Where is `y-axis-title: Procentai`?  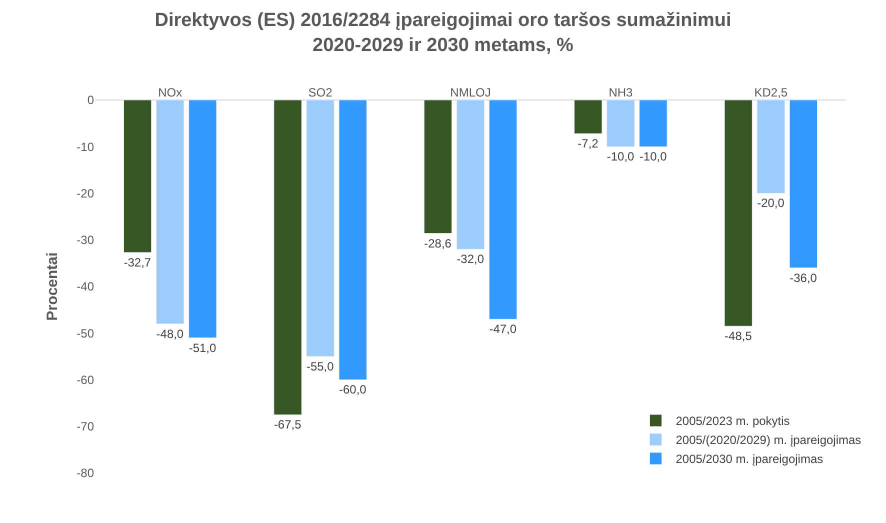 y-axis-title: Procentai is located at coordinates (52, 286).